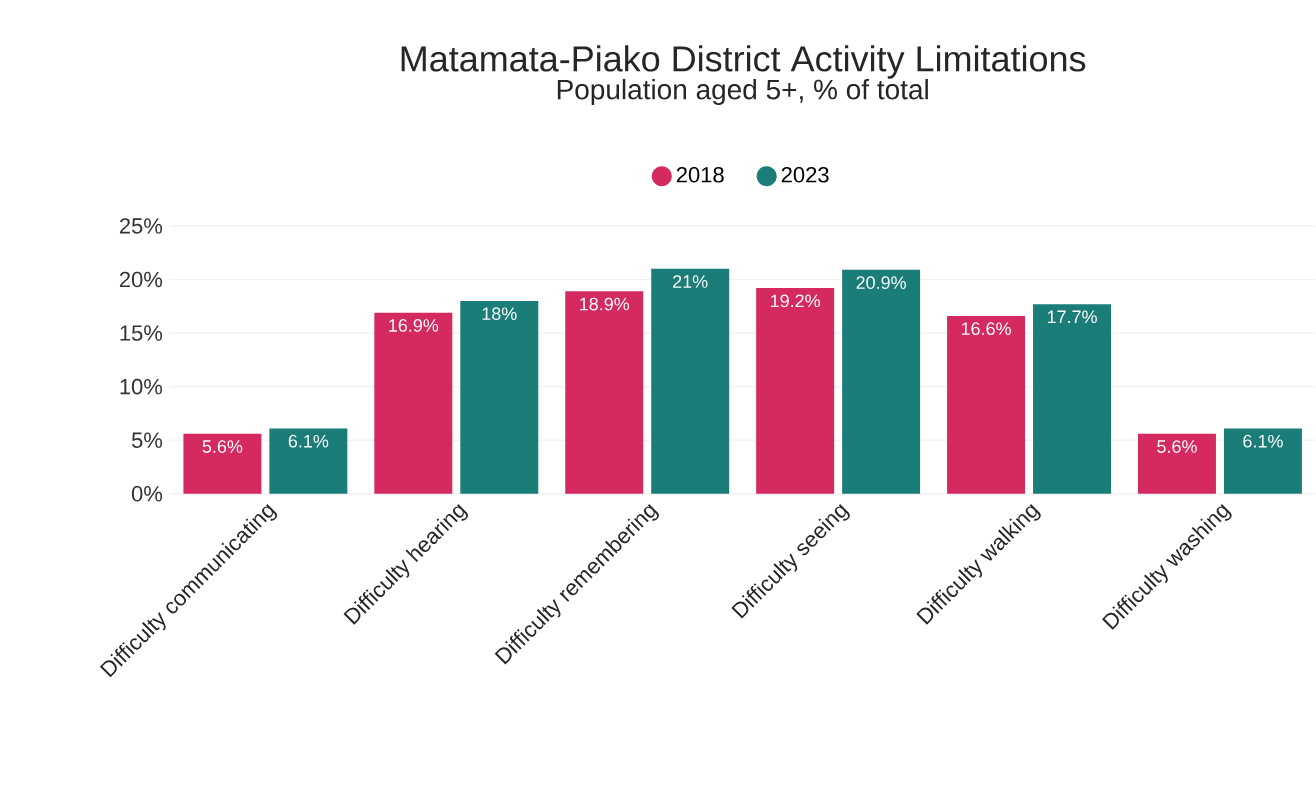  I want to click on data-label: 19.2%, so click(796, 301).